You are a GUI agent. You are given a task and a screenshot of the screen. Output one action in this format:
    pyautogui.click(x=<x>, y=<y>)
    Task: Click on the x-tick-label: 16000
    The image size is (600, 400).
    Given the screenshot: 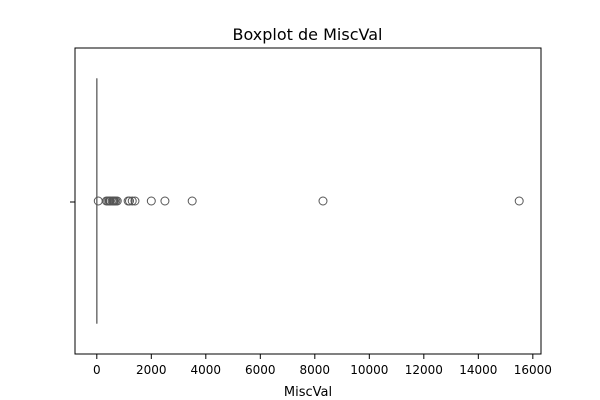 What is the action you would take?
    pyautogui.click(x=533, y=370)
    